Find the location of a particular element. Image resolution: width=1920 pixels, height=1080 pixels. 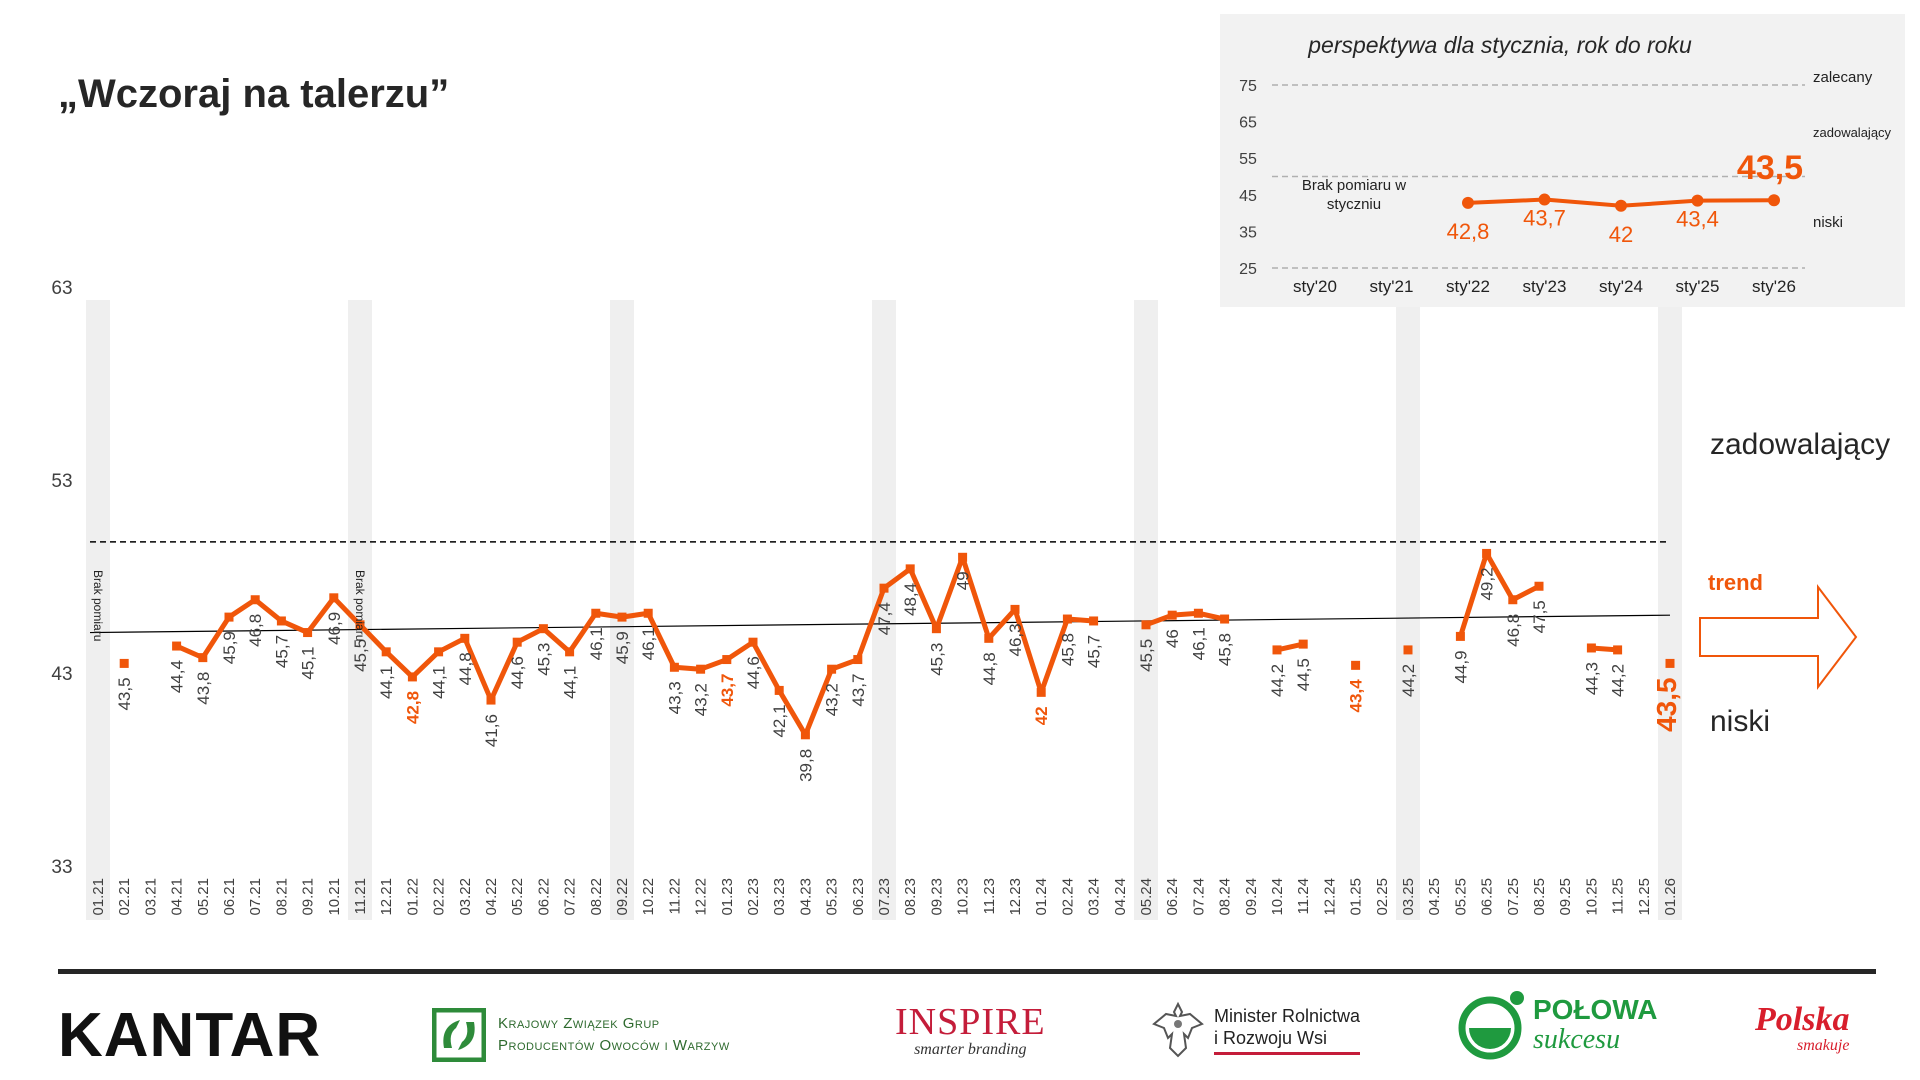

data-label: 39,8 is located at coordinates (805, 765).